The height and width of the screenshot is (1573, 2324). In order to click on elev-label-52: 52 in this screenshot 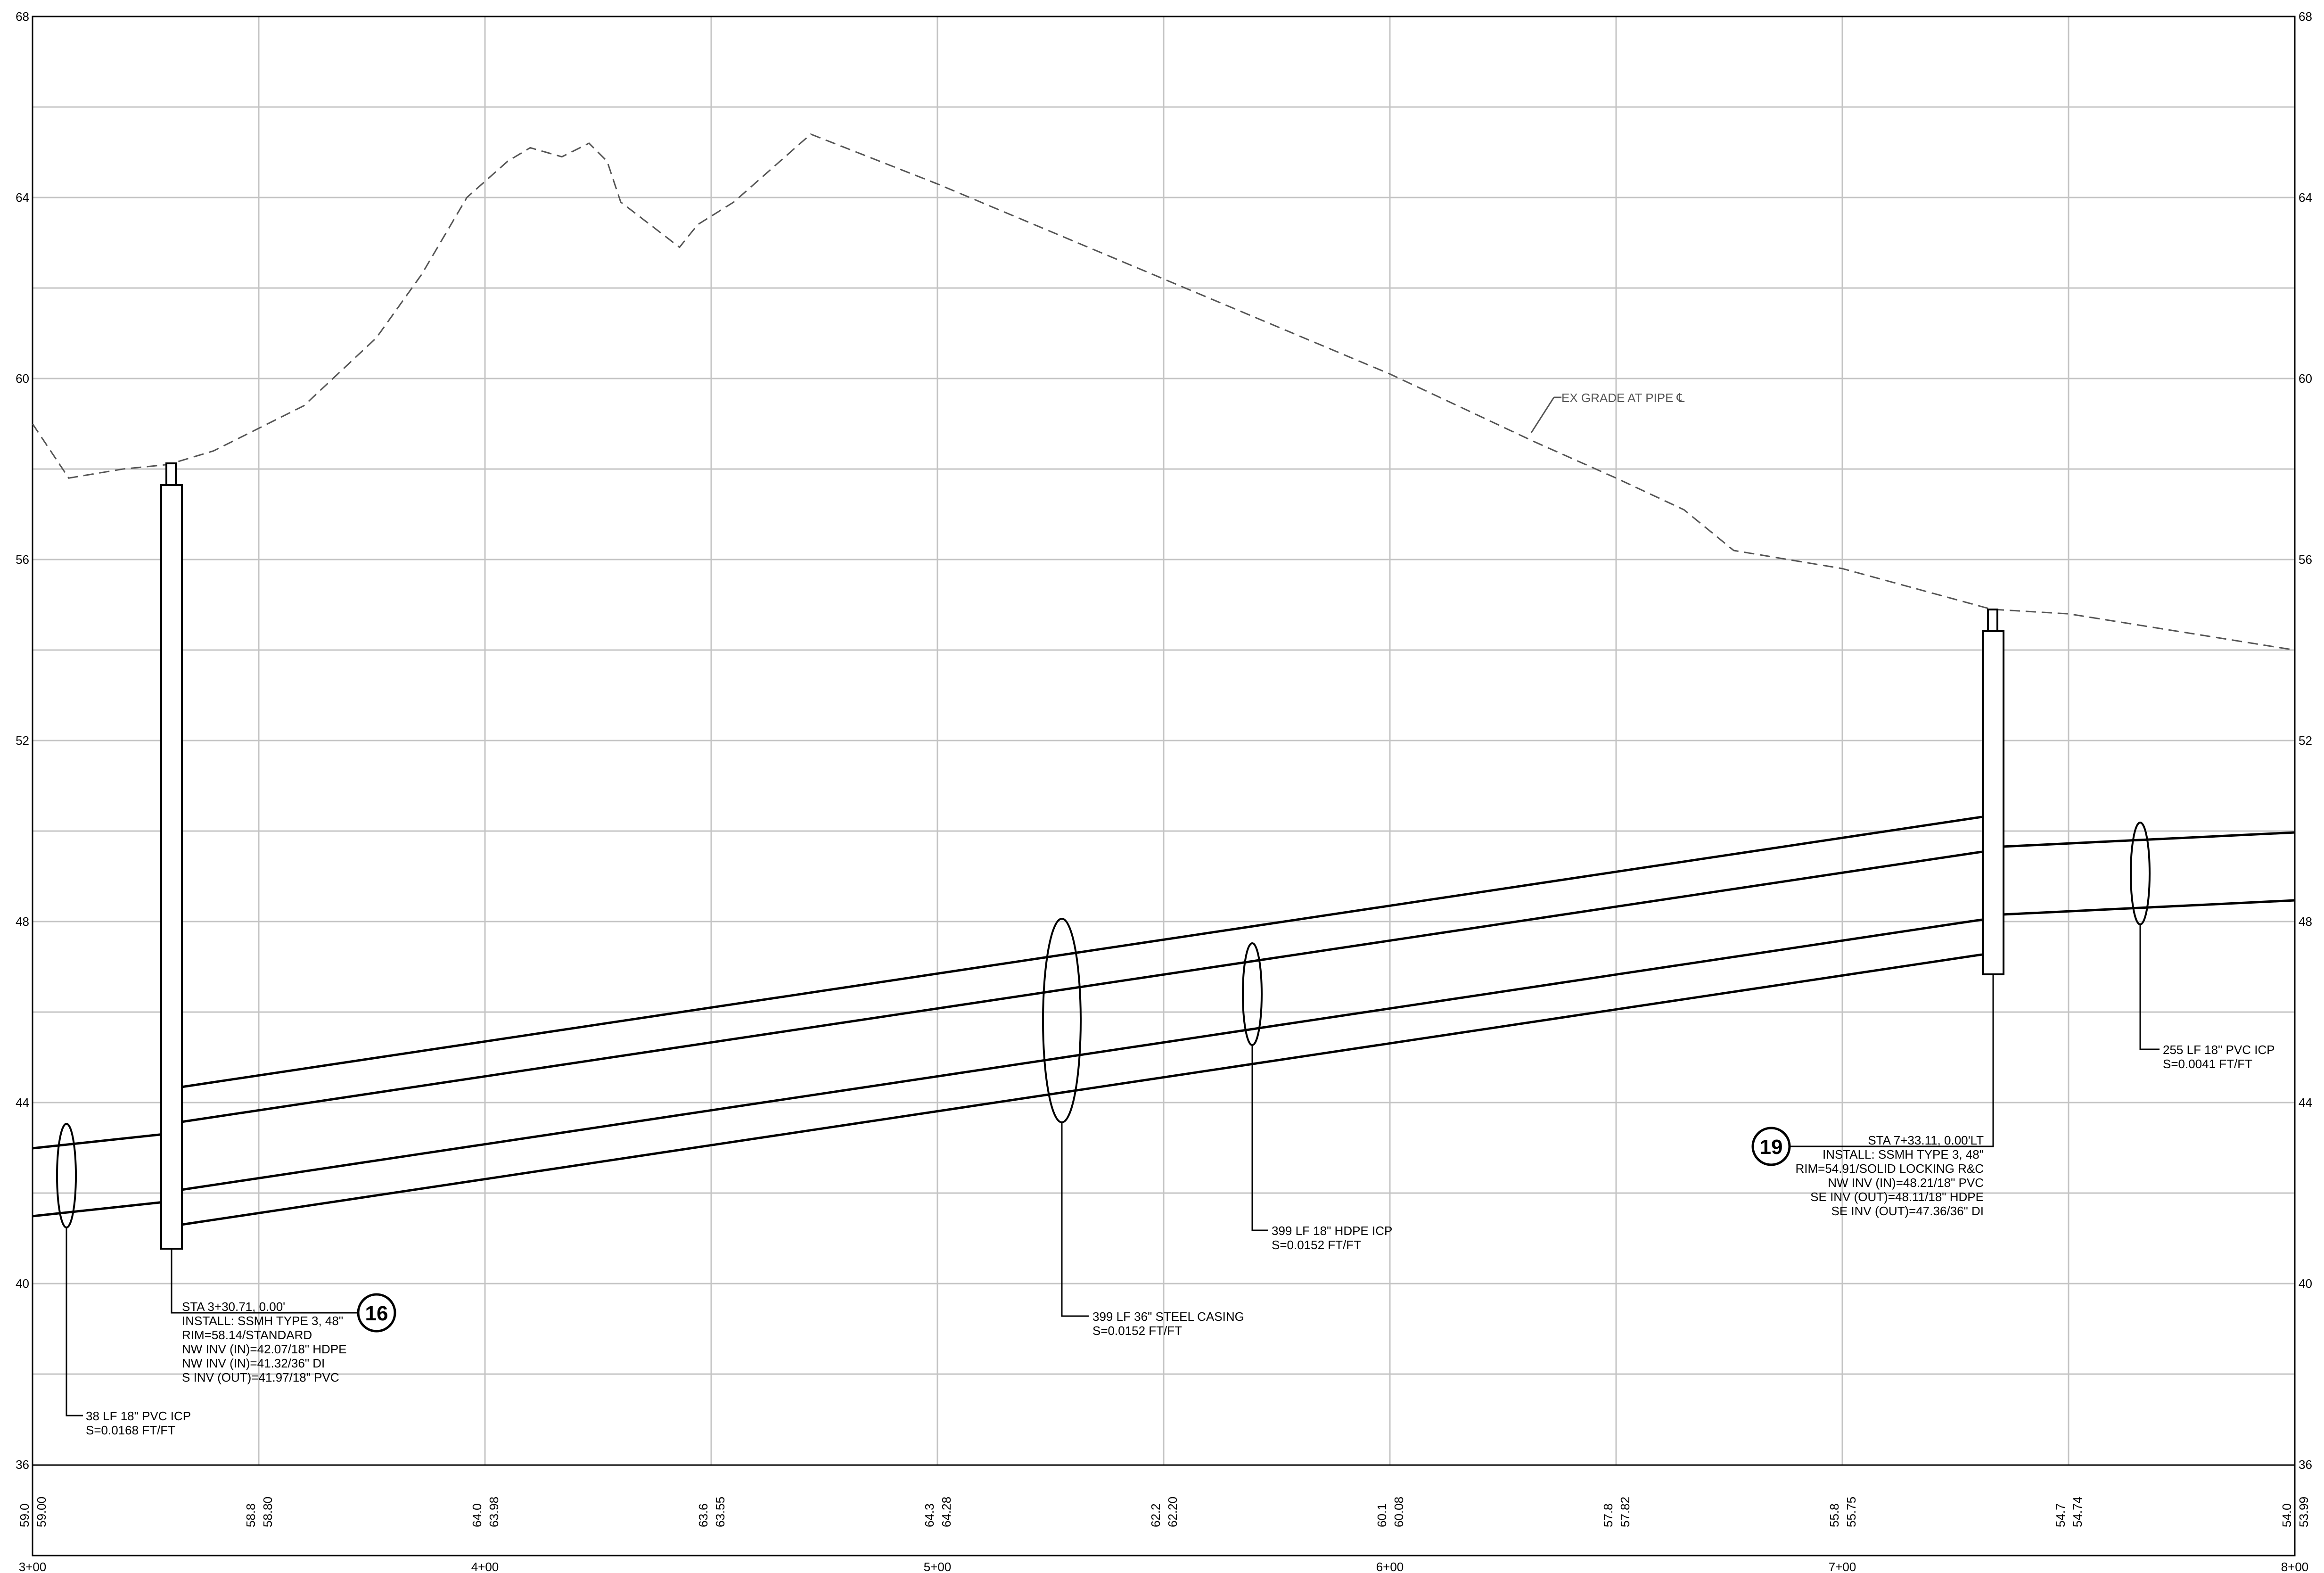, I will do `click(23, 740)`.